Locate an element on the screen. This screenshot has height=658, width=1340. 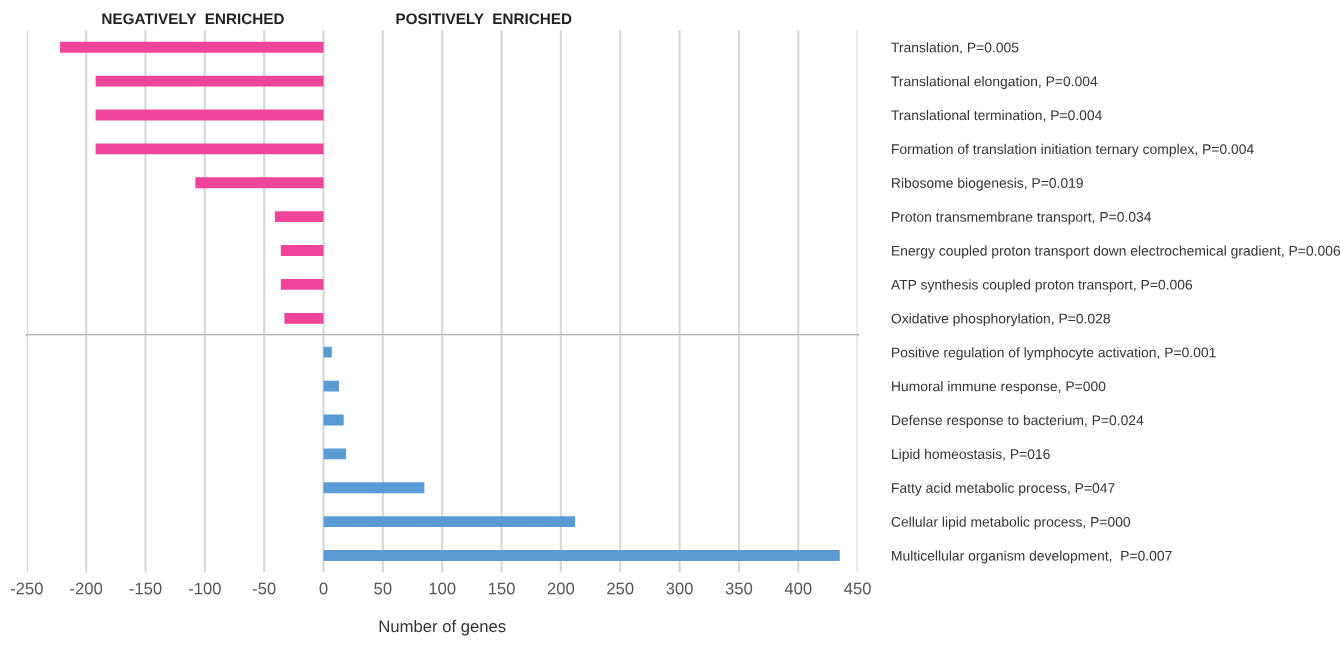
x-tick-label: 150 is located at coordinates (501, 588).